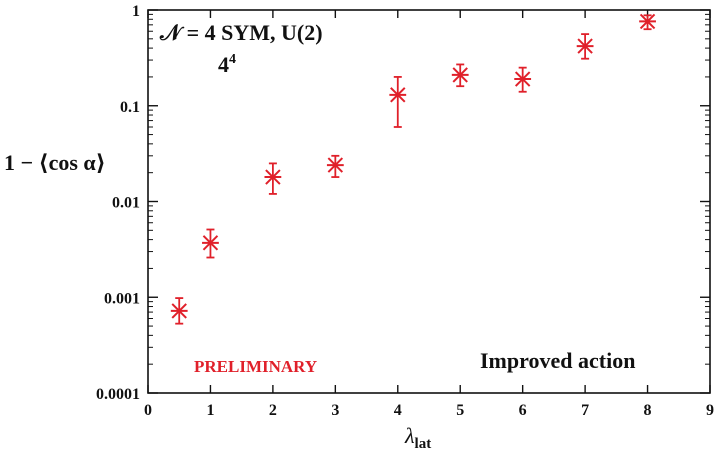 Image resolution: width=720 pixels, height=453 pixels. I want to click on chart-title: 𝒩 = 4 SYM, U(2), so click(241, 32).